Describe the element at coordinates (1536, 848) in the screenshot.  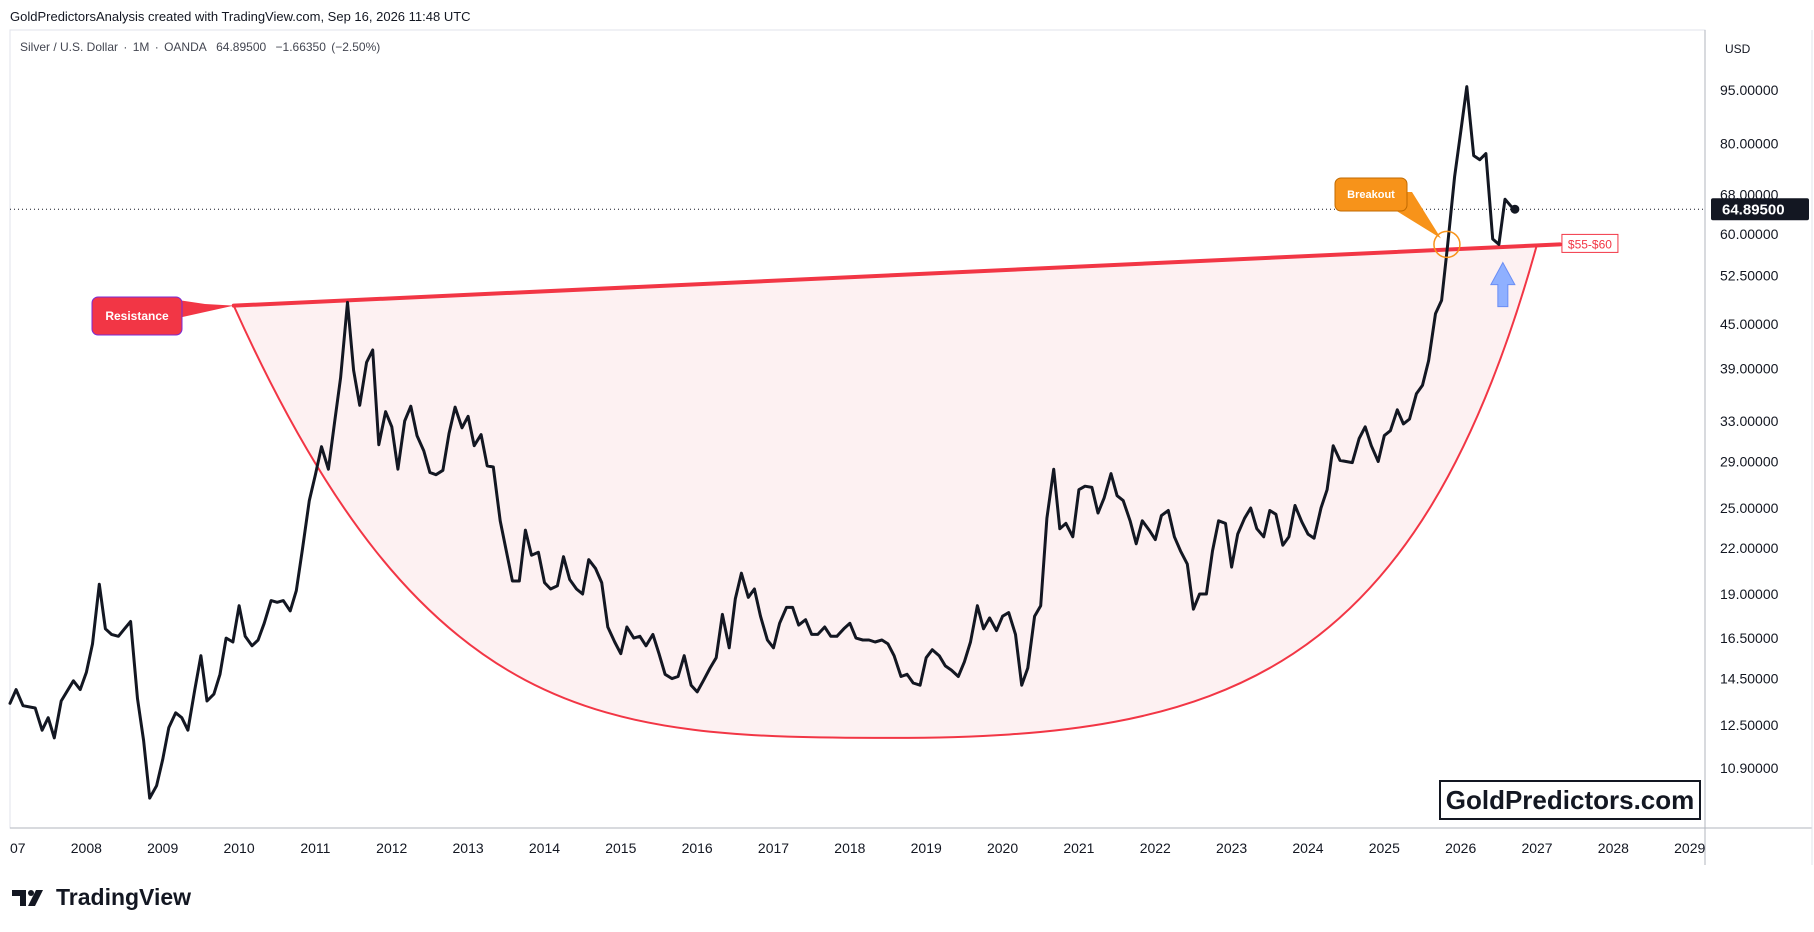
I see `x-tick-label: 2027` at that location.